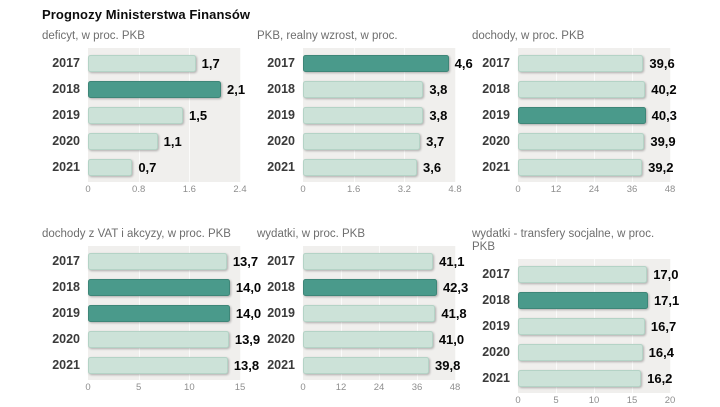 Image resolution: width=720 pixels, height=407 pixels. Describe the element at coordinates (354, 189) in the screenshot. I see `x-tick-label: 1.6` at that location.